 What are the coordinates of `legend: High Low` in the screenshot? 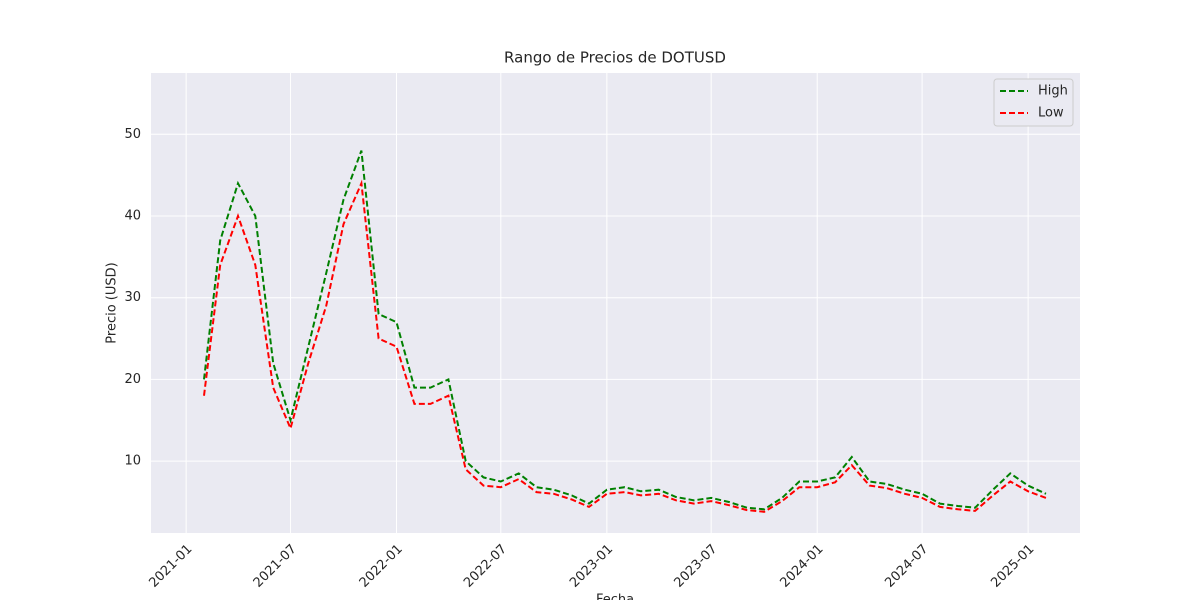 It's located at (1033, 102).